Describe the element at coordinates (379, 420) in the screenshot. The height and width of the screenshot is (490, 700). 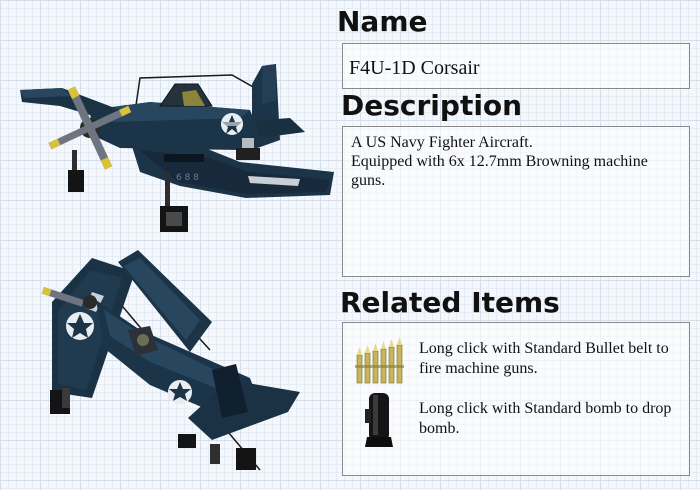
I see `bomb-icon` at that location.